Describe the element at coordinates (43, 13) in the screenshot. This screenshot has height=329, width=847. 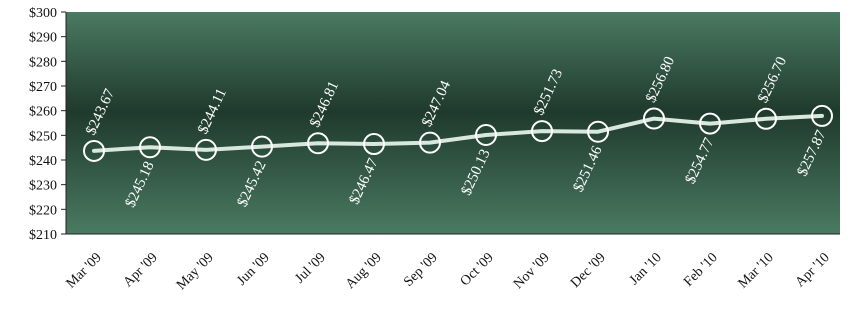
I see `y-tick-label: $300` at that location.